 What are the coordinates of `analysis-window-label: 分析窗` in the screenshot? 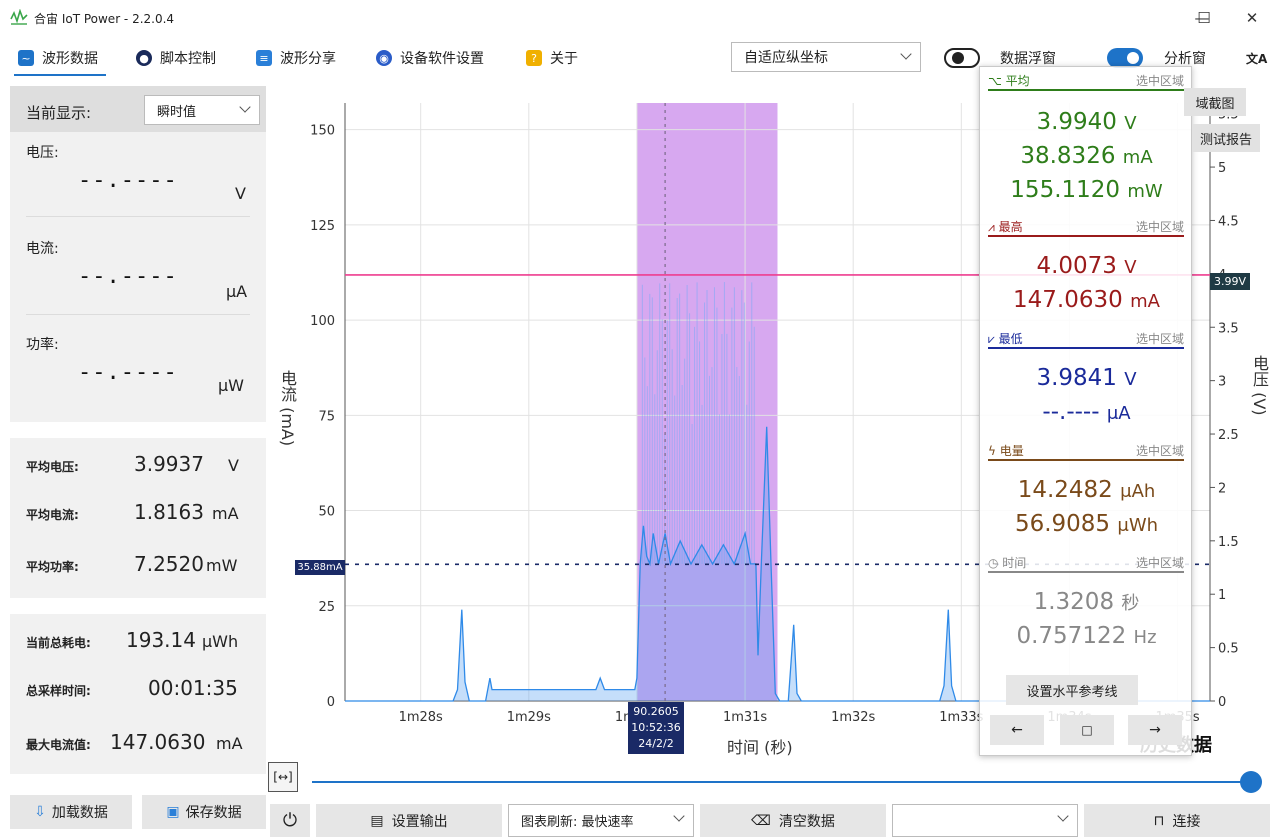 It's located at (1185, 59).